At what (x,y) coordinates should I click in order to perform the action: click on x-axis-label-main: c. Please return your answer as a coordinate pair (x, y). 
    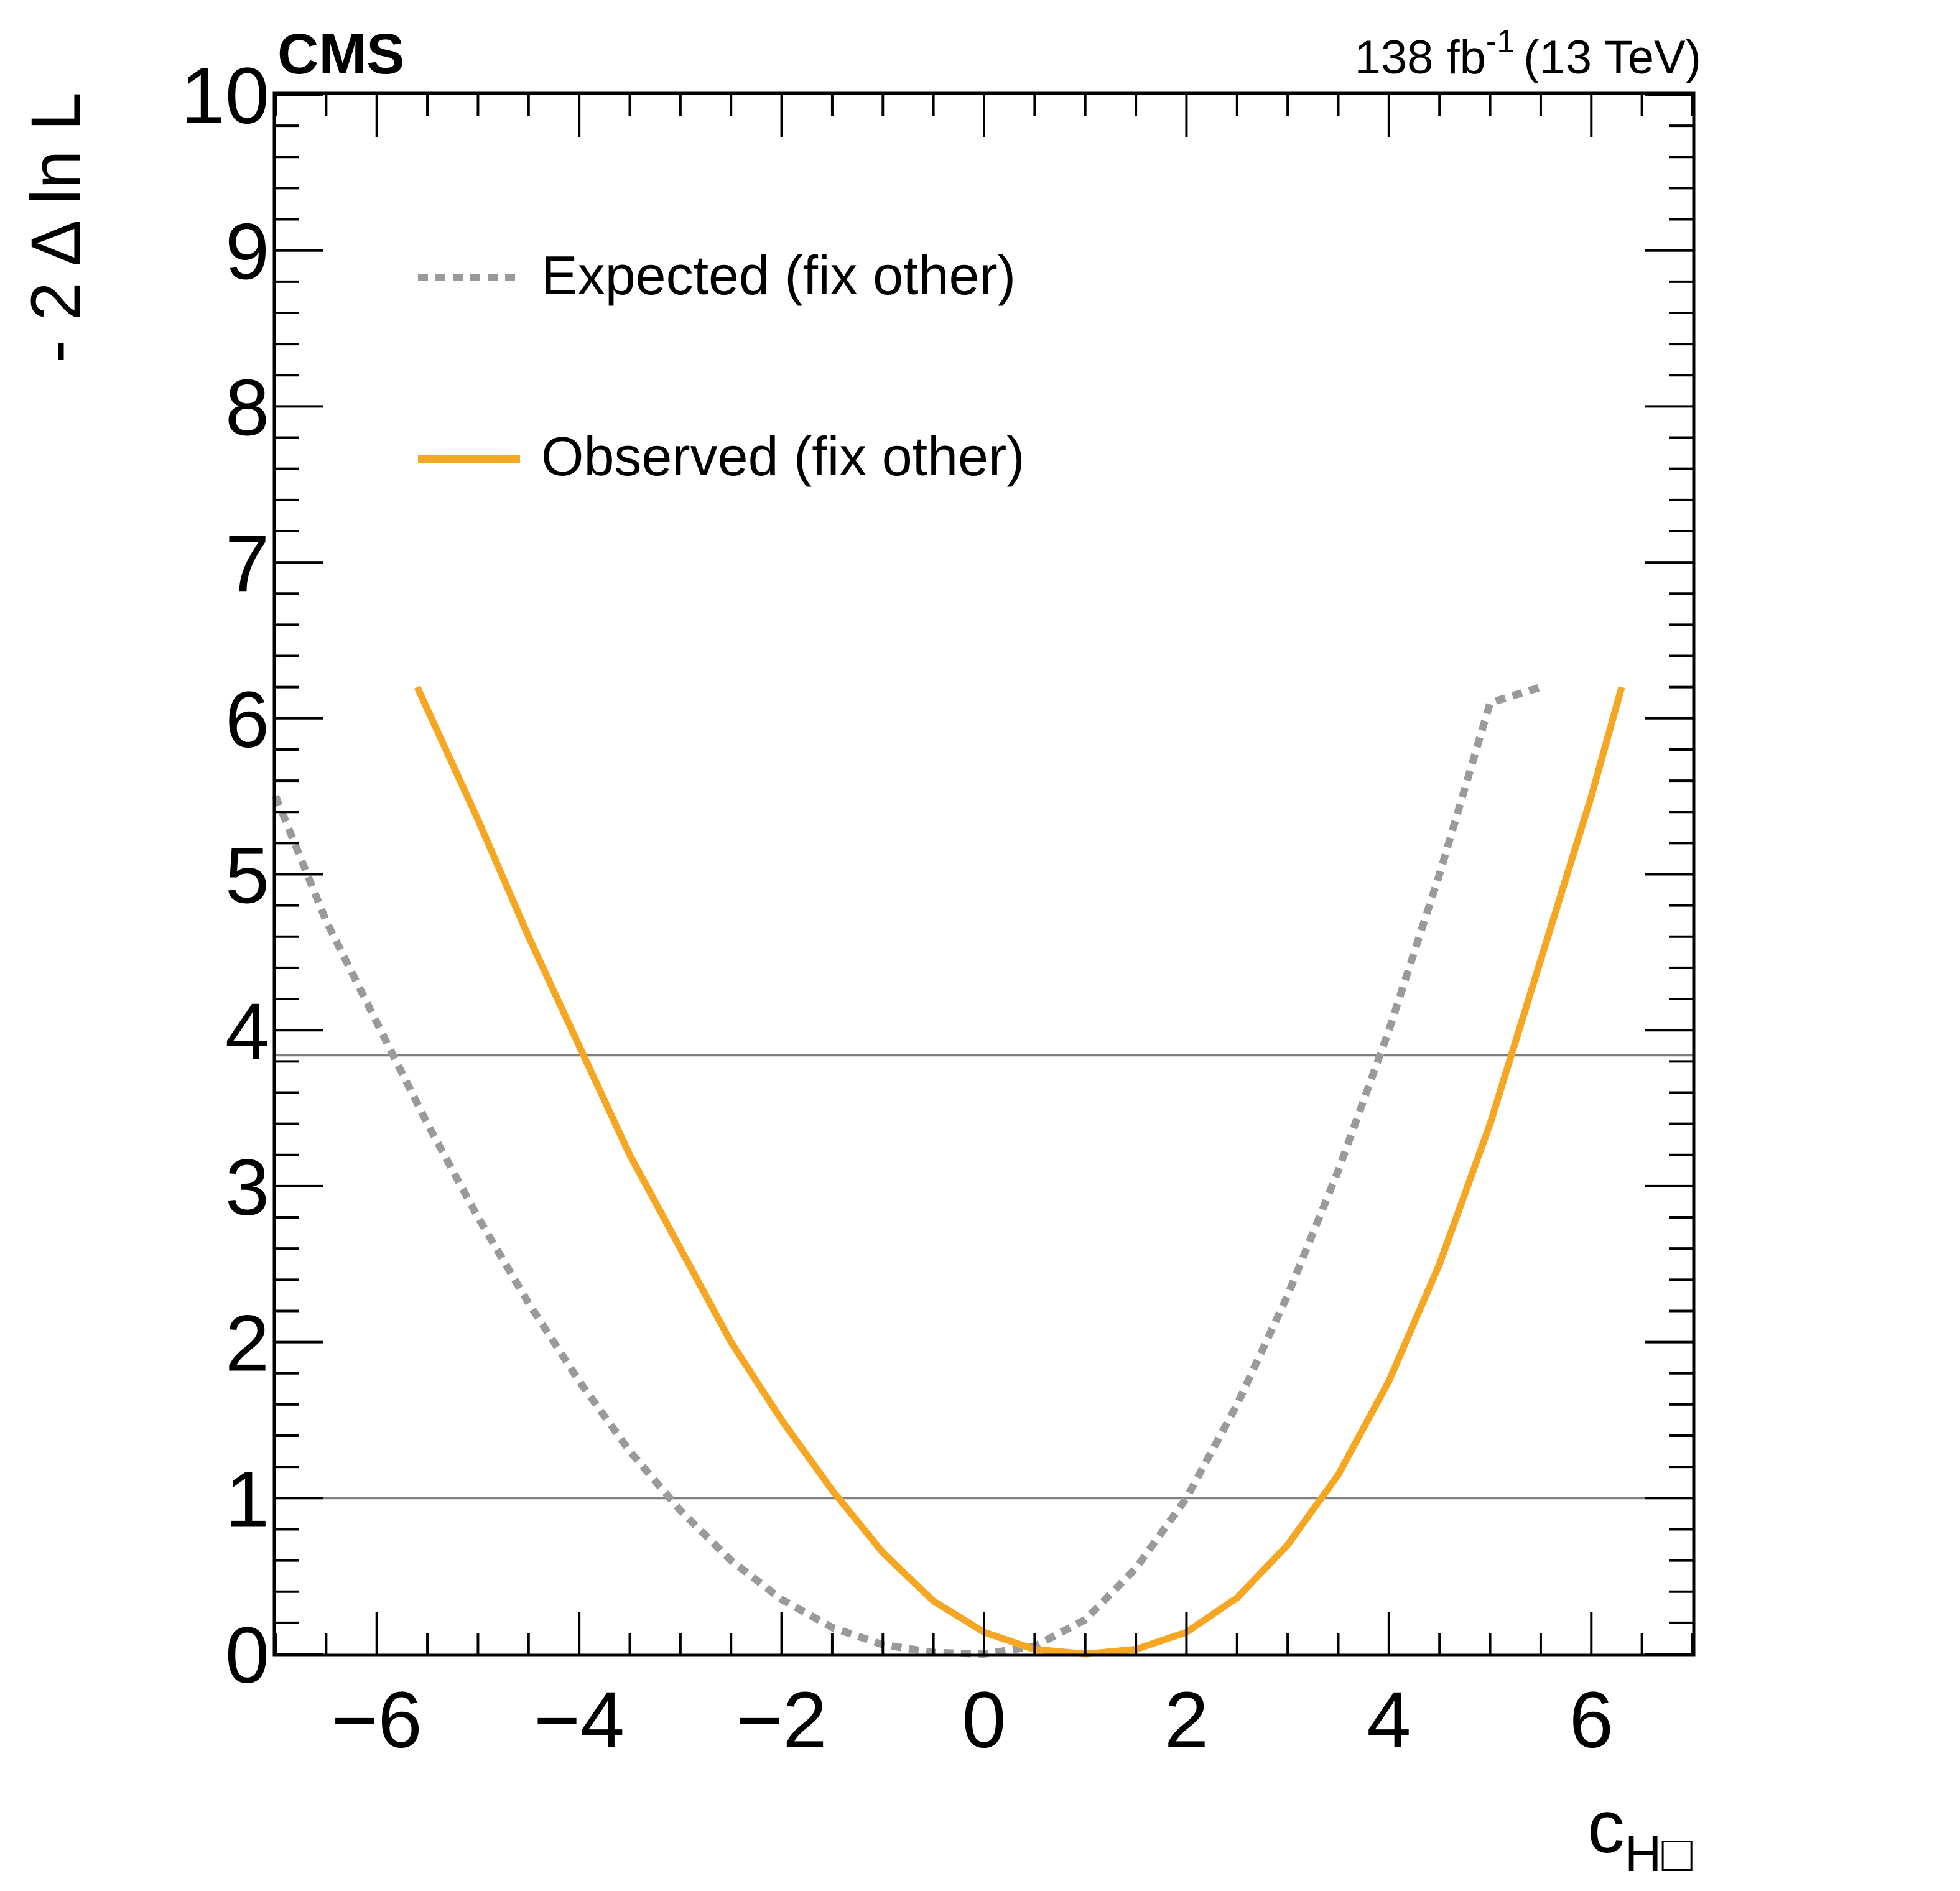
    Looking at the image, I should click on (1606, 1827).